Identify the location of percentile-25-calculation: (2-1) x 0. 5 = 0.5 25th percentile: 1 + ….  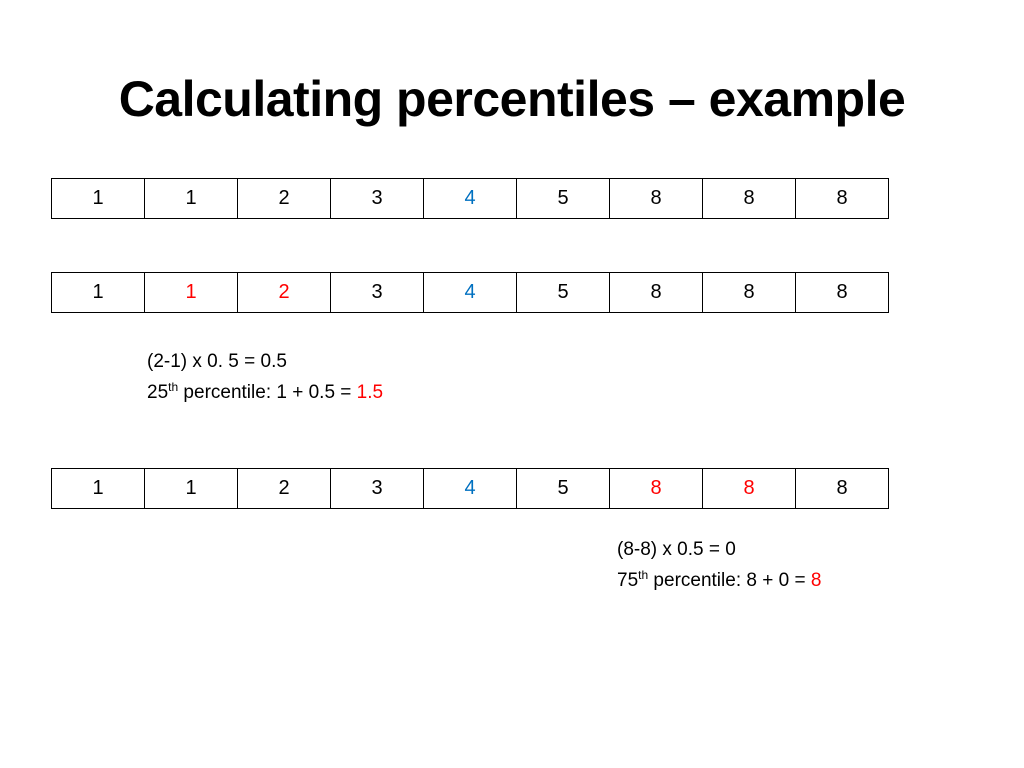
(265, 377).